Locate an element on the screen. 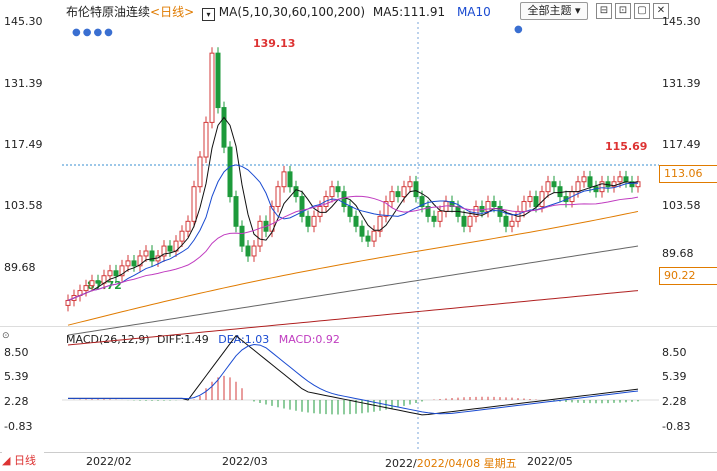 The height and width of the screenshot is (471, 717). period-button-label: 日线 is located at coordinates (24, 460).